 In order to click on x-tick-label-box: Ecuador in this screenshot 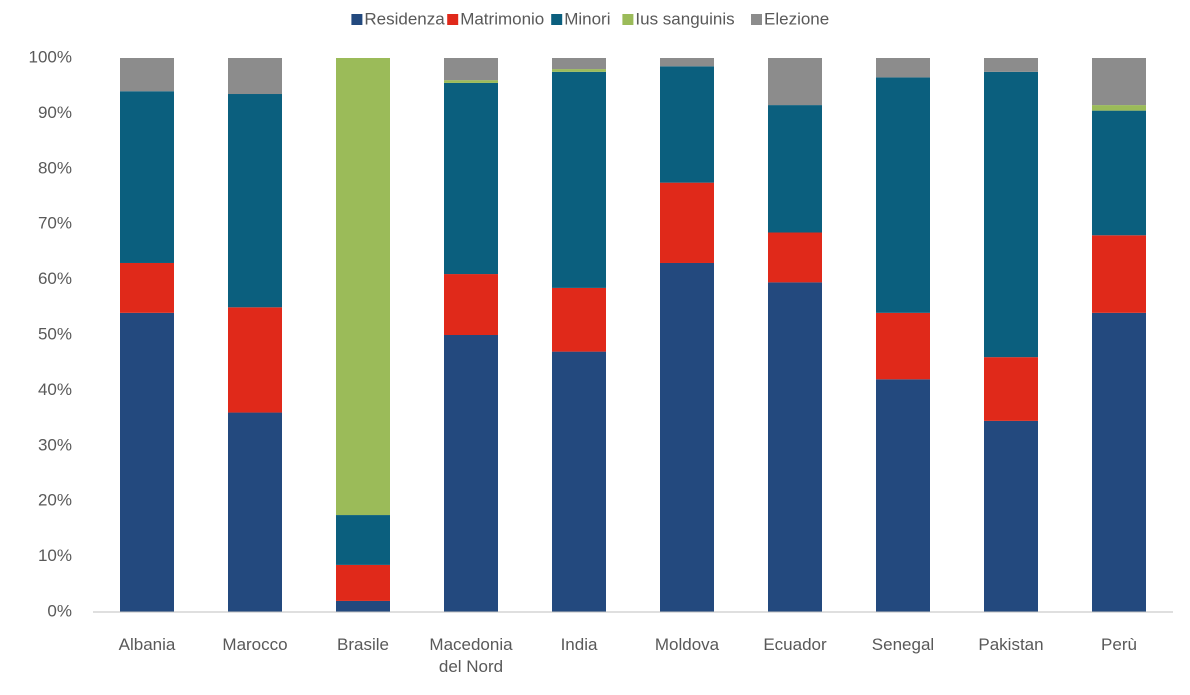, I will do `click(795, 644)`.